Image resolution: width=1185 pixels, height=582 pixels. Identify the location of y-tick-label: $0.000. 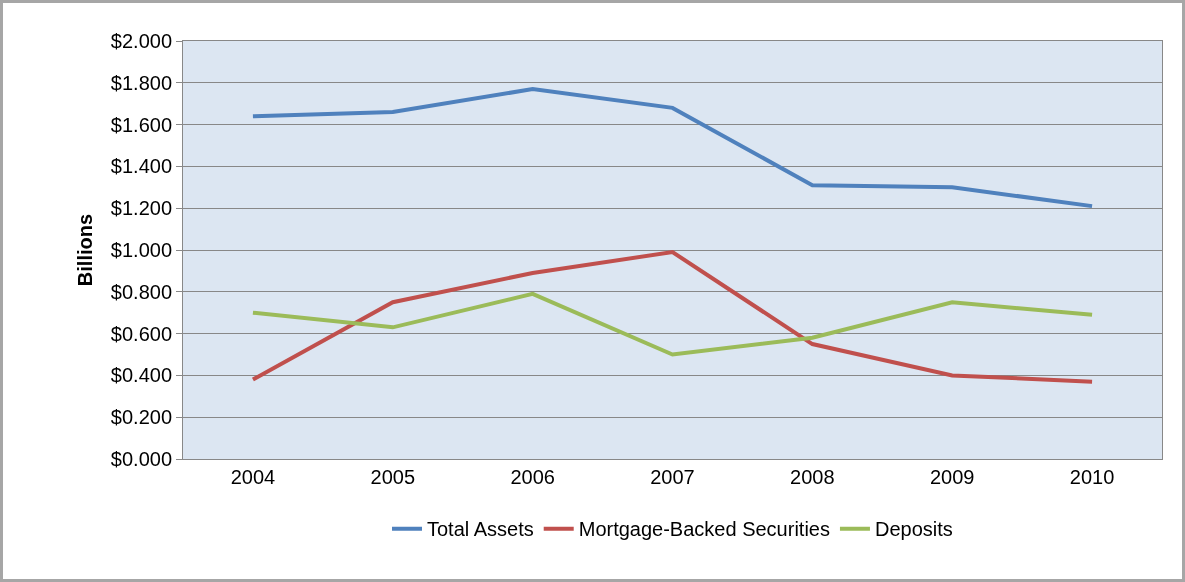
(141, 459).